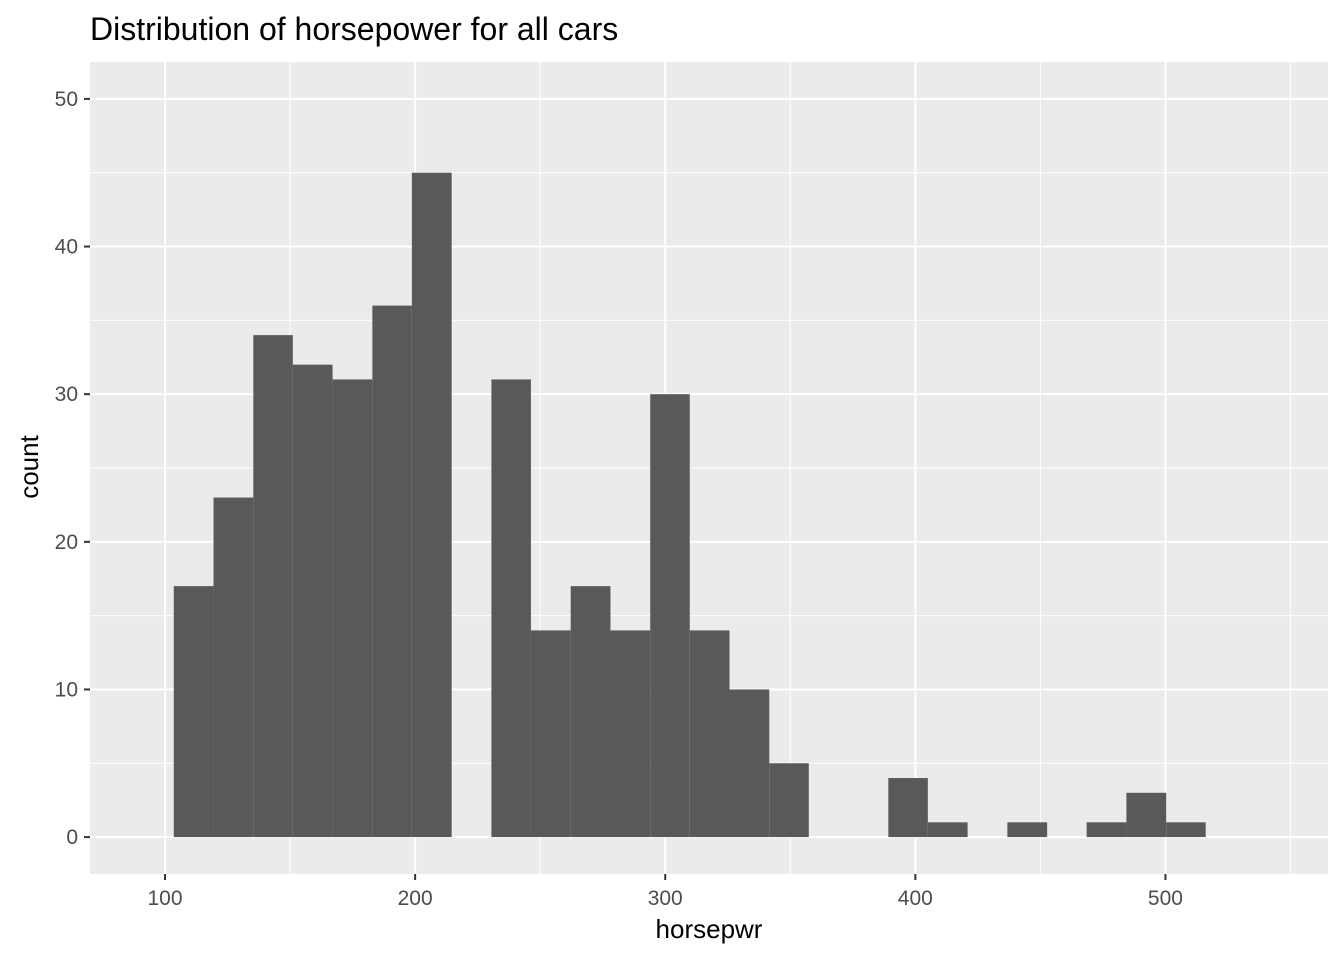 This screenshot has width=1344, height=960. What do you see at coordinates (66, 542) in the screenshot?
I see `y-tick-label: 20` at bounding box center [66, 542].